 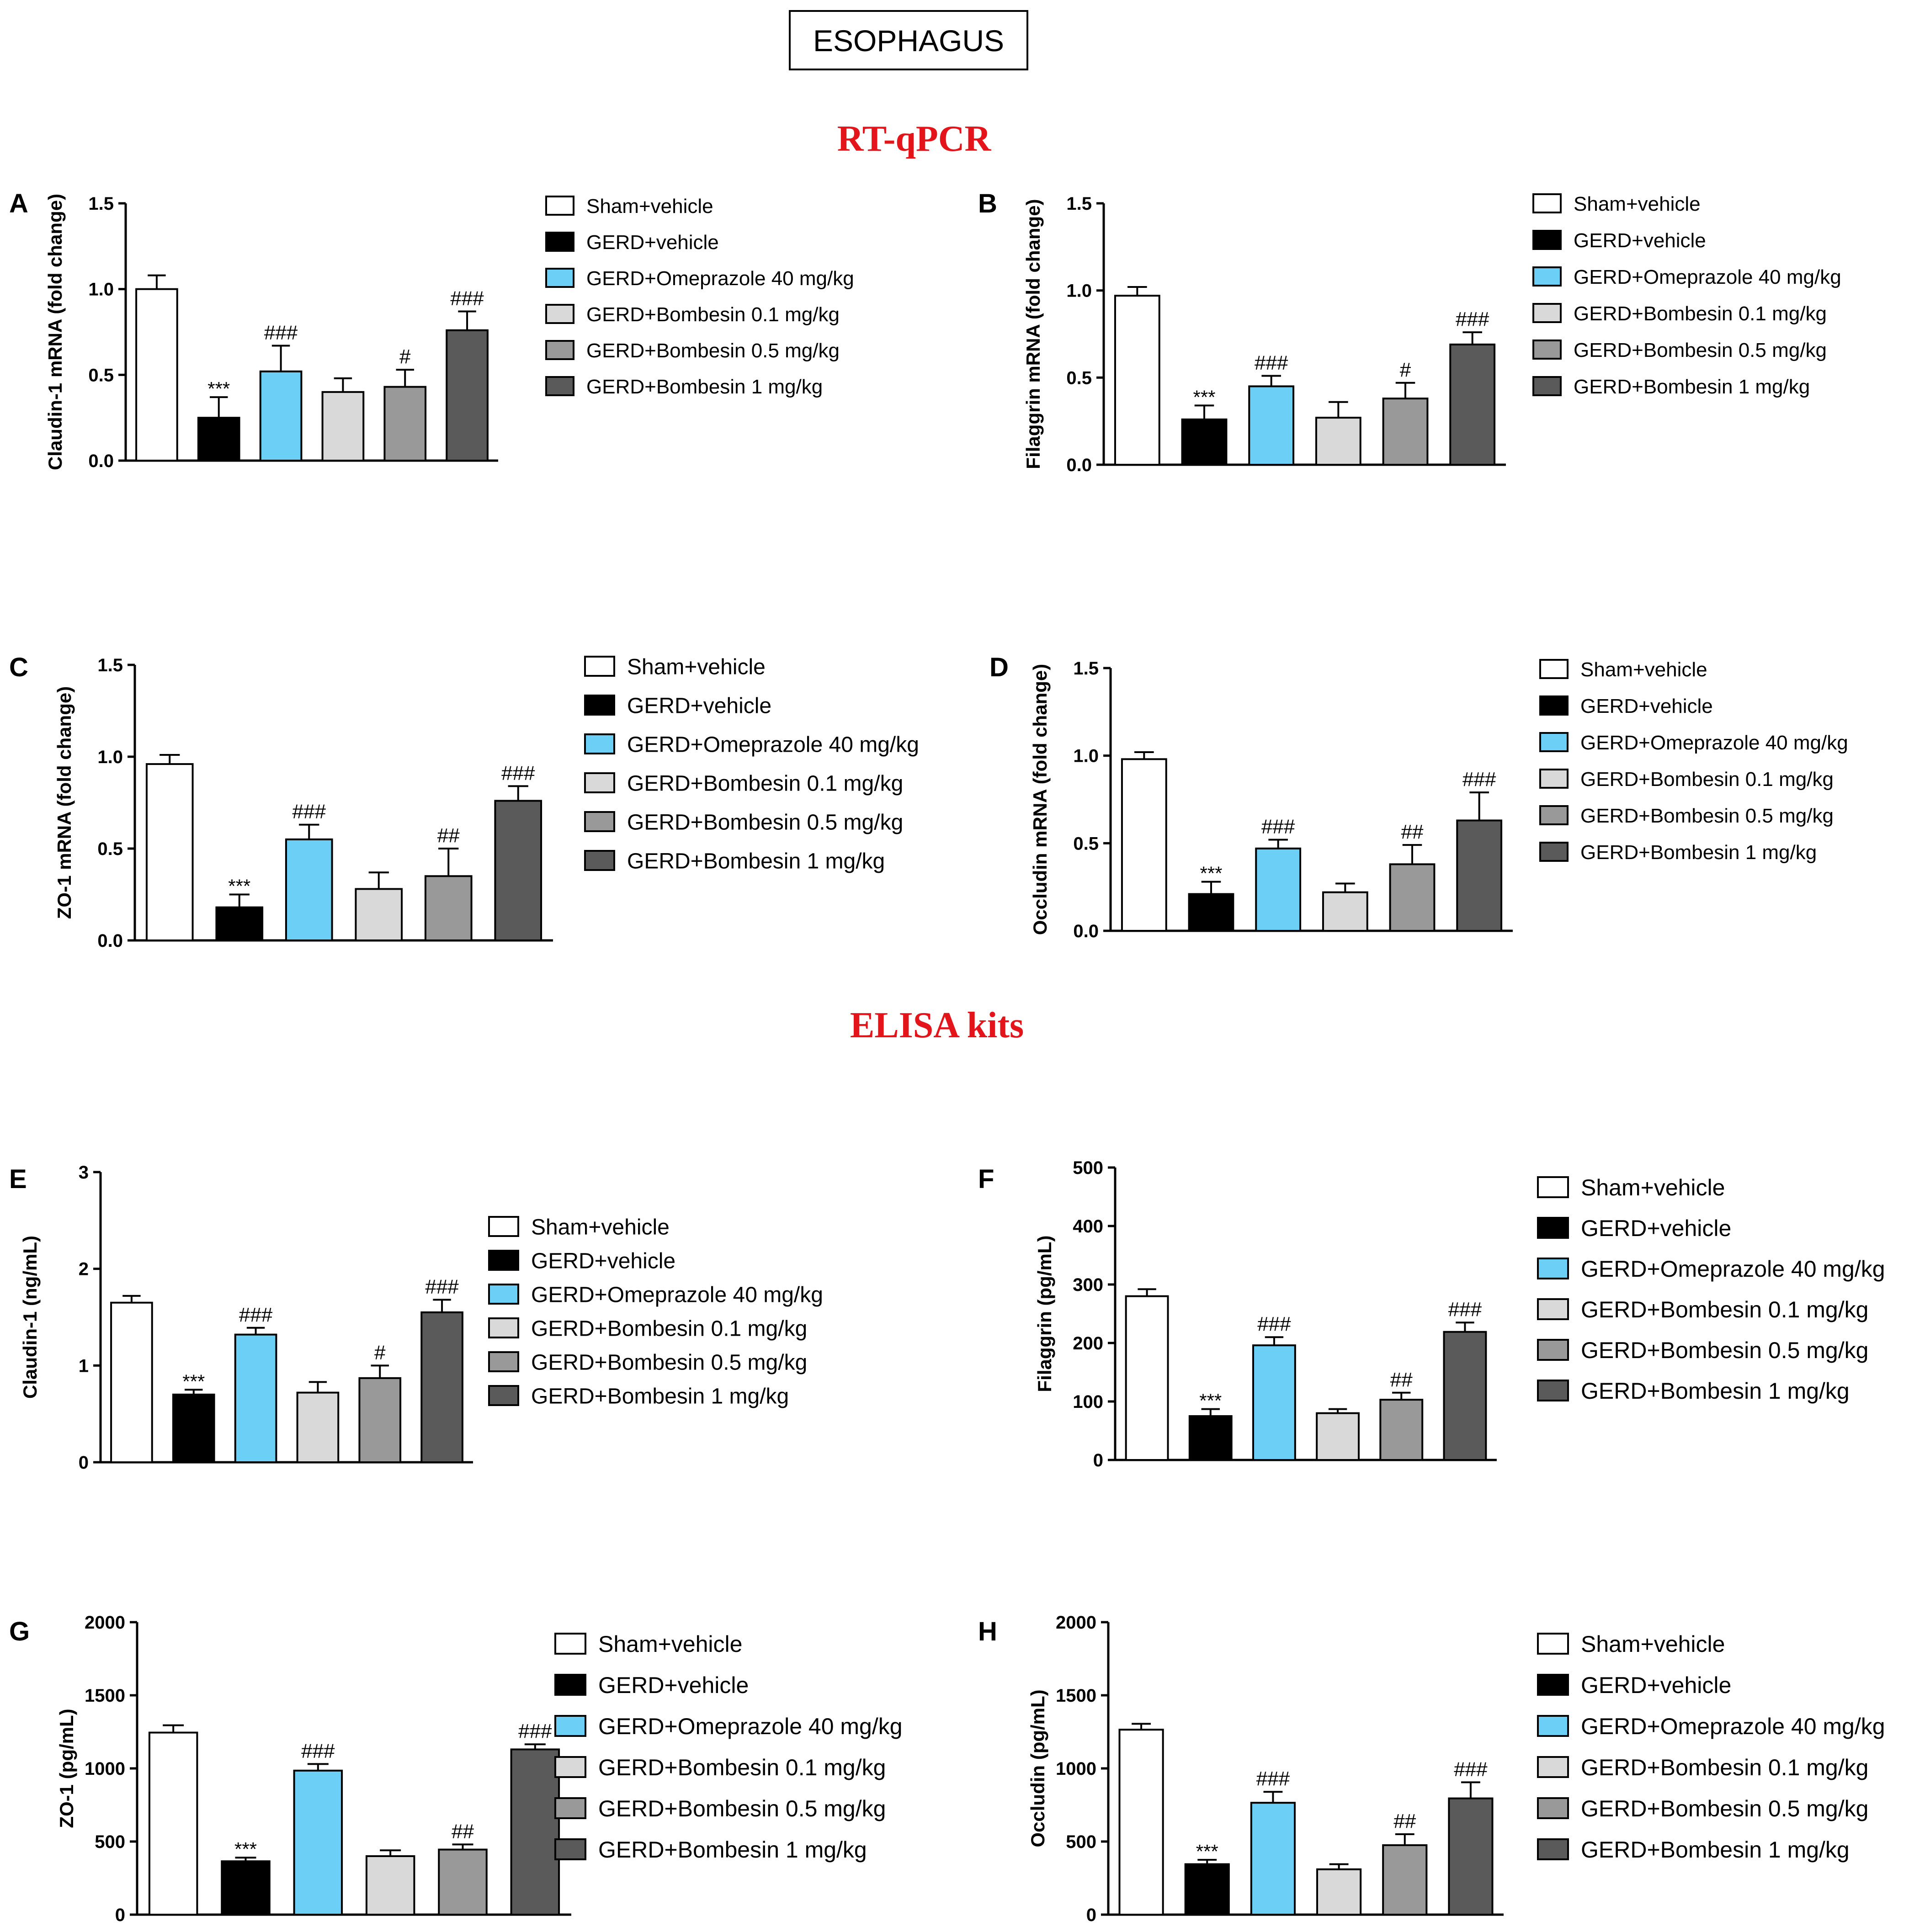 What do you see at coordinates (19, 667) in the screenshot?
I see `panel-letter: C` at bounding box center [19, 667].